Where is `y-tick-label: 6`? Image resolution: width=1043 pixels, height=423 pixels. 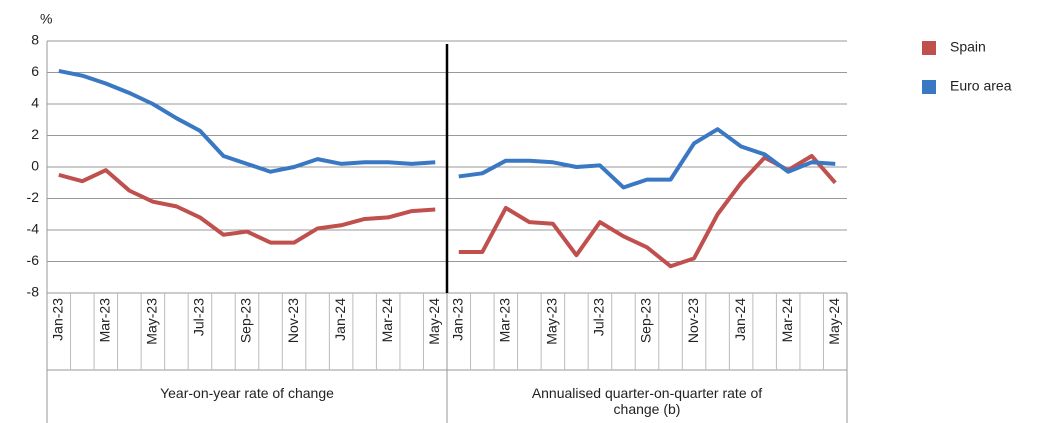
y-tick-label: 6 is located at coordinates (35, 71).